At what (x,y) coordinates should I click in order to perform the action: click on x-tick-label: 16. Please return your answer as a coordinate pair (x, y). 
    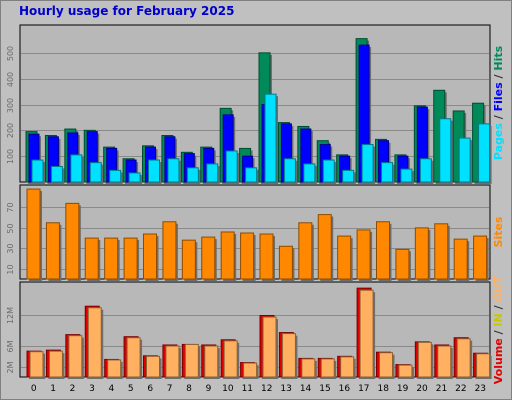
    Looking at the image, I should click on (345, 389).